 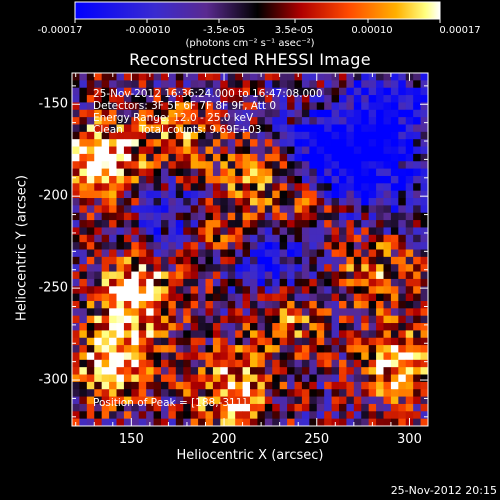 I want to click on x-tick-label: 300, so click(x=409, y=439).